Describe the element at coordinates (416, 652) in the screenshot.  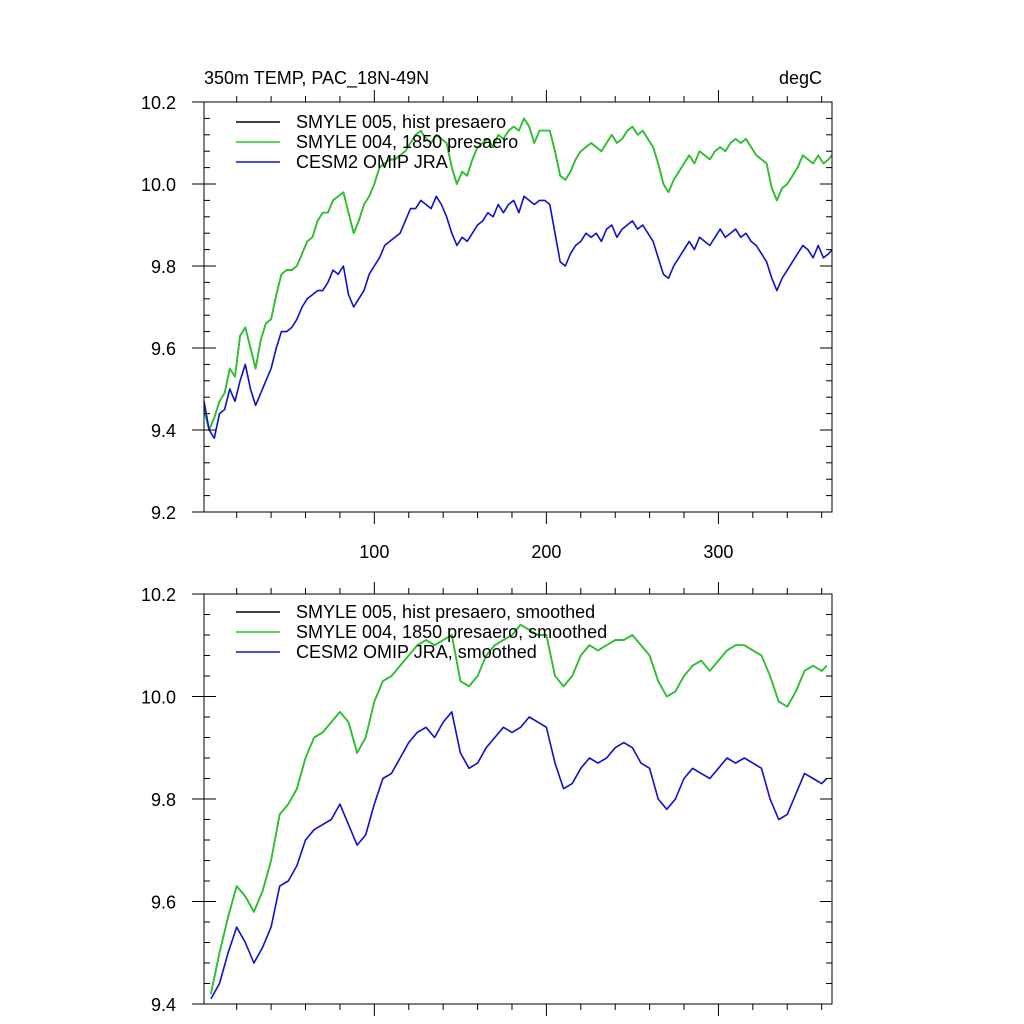
I see `legend-label-3: CESM2 OMIP JRA, smoothed` at that location.